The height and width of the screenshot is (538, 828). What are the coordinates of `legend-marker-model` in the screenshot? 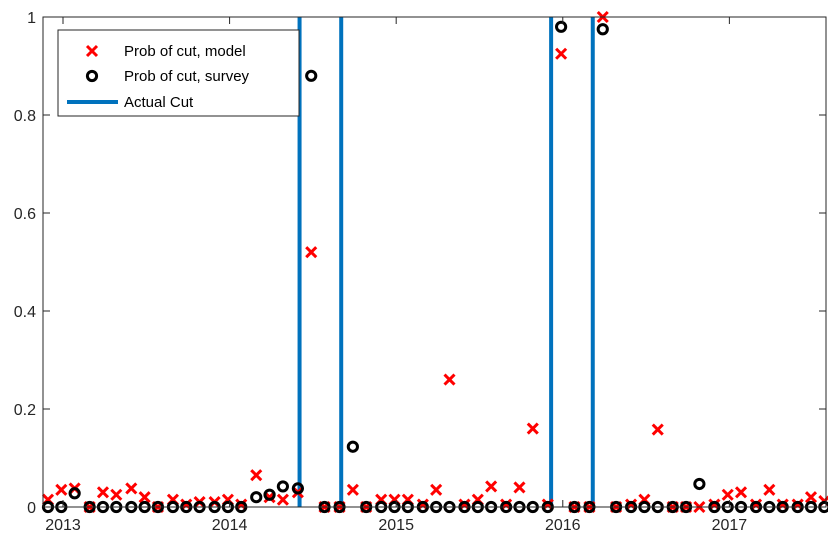 It's located at (92, 51).